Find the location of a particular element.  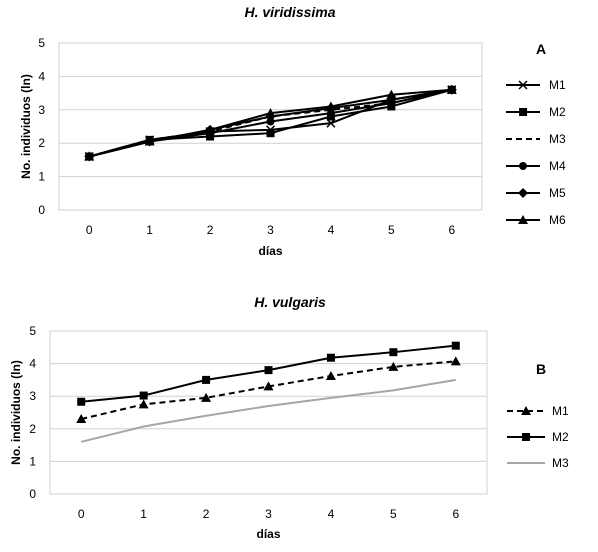

chart-title: H. vulgaris is located at coordinates (290, 302).